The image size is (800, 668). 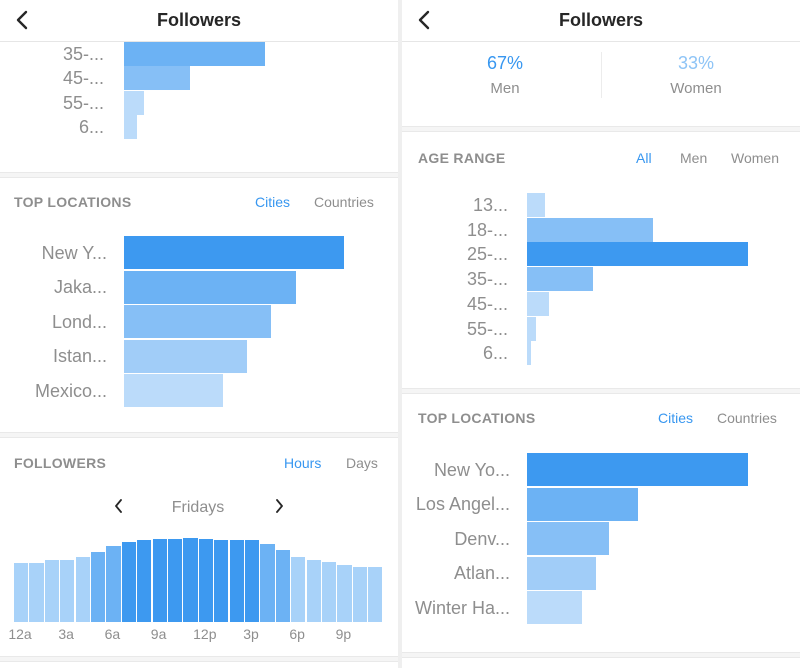 I want to click on age-range-header: AGE RANGE, so click(x=462, y=158).